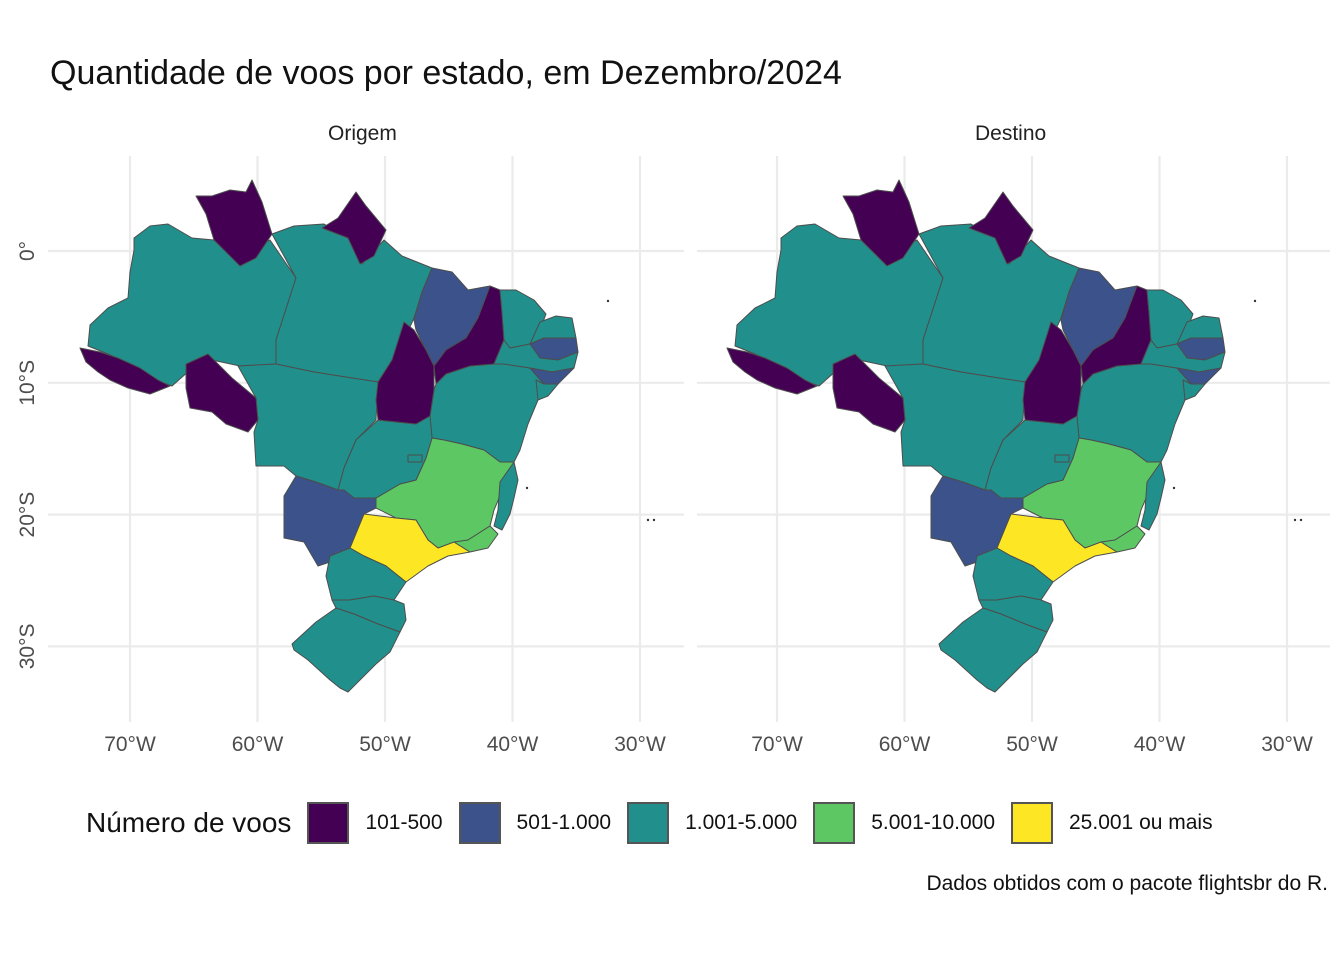 The width and height of the screenshot is (1344, 960). Describe the element at coordinates (27, 515) in the screenshot. I see `y-tick-label: 20°S` at that location.